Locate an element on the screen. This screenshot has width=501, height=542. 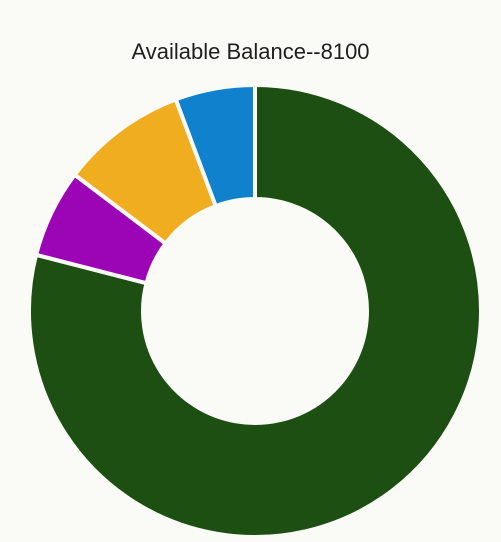
chart-title: Available Balance--8100 is located at coordinates (250, 51).